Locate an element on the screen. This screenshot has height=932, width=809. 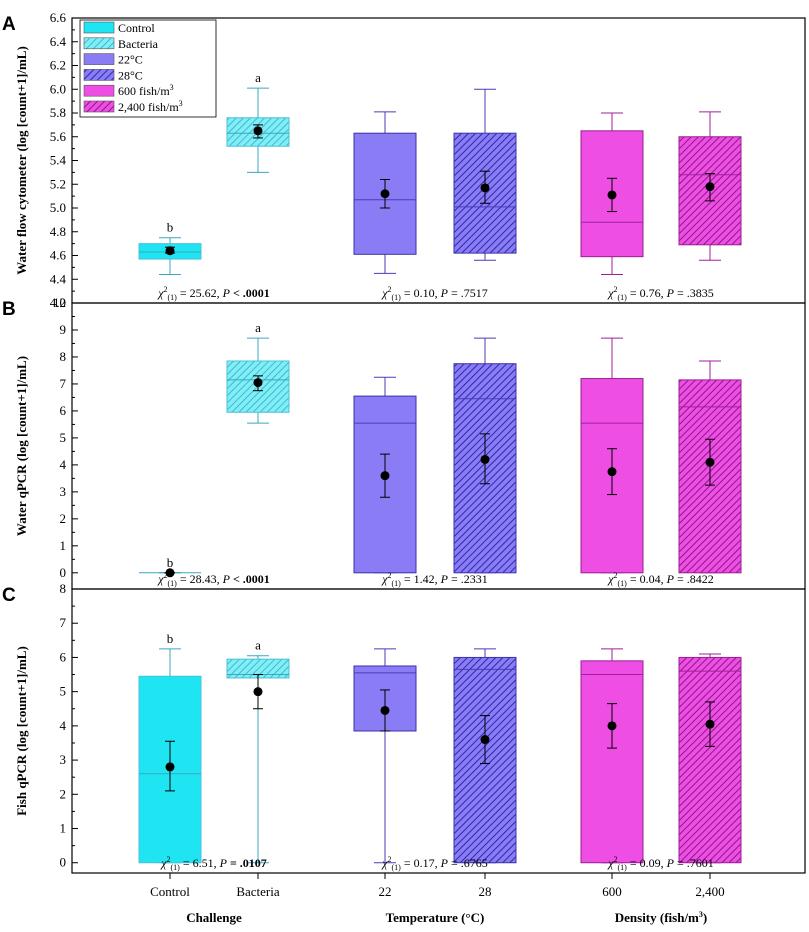
y-axis-label: Water qPCR (log [count+1]/mL) is located at coordinates (21, 446).